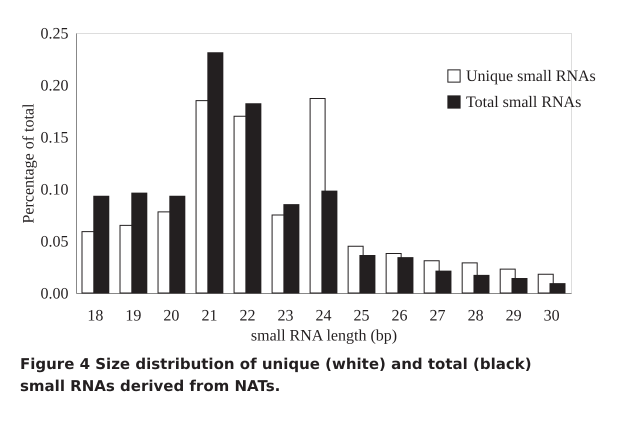 The height and width of the screenshot is (436, 625). I want to click on x-tick-label: 18, so click(95, 316).